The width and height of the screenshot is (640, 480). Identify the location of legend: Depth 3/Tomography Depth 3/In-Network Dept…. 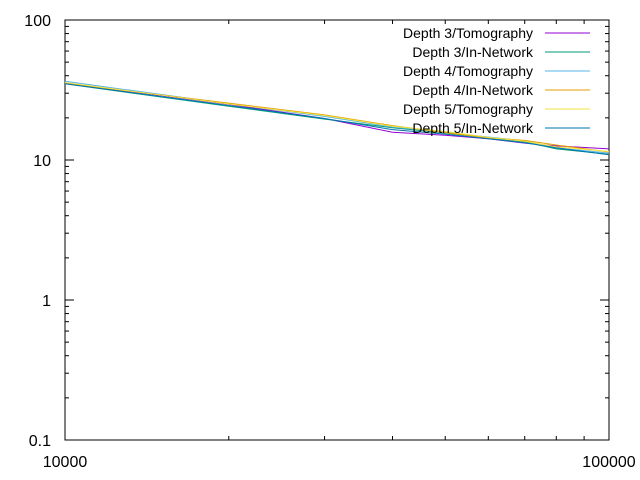
(496, 80).